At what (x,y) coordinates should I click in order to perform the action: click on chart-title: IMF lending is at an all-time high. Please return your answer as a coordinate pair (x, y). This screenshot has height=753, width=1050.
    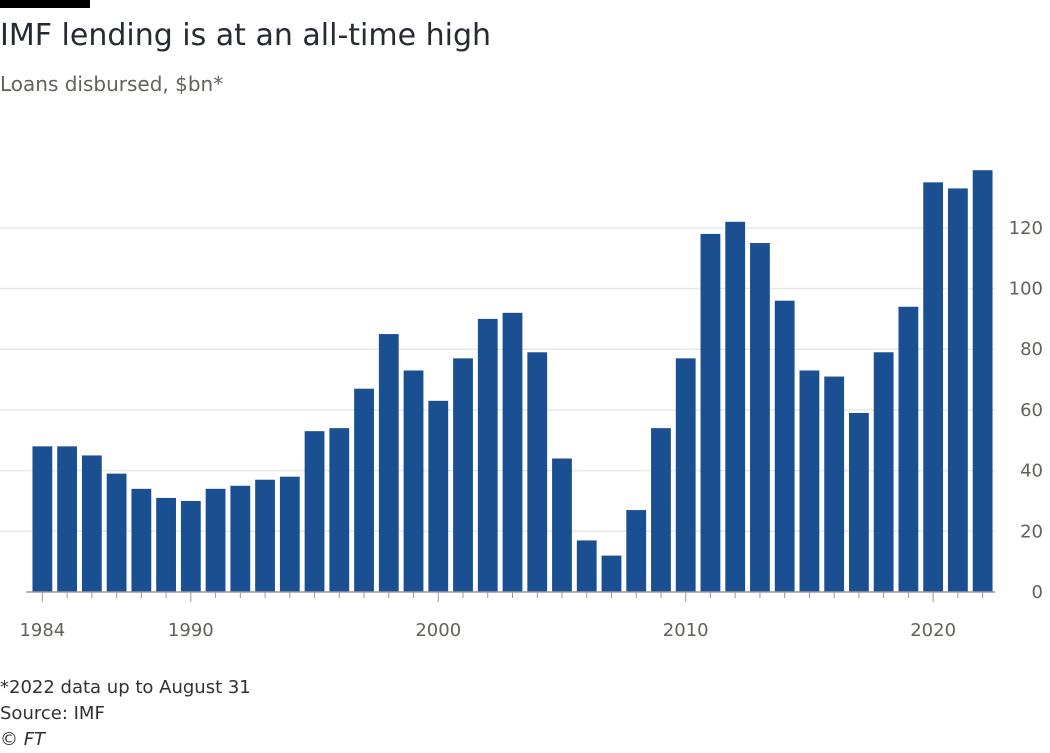
    Looking at the image, I should click on (246, 35).